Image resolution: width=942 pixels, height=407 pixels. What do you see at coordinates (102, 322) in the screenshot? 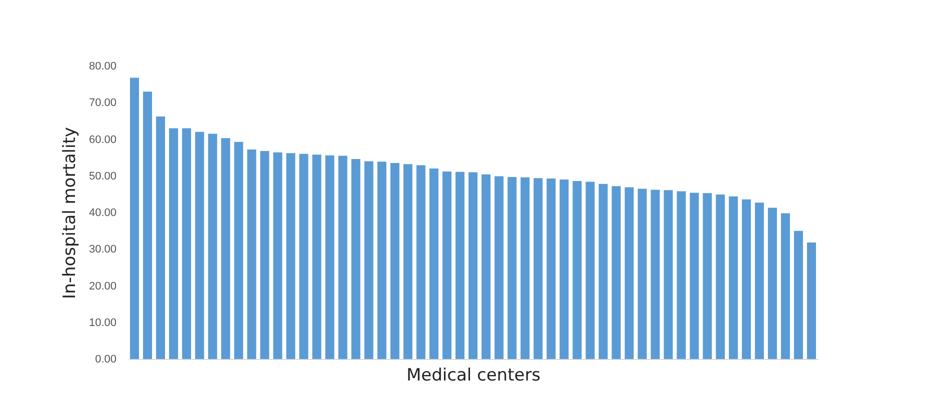
I see `y-tick-label: 10.00` at bounding box center [102, 322].